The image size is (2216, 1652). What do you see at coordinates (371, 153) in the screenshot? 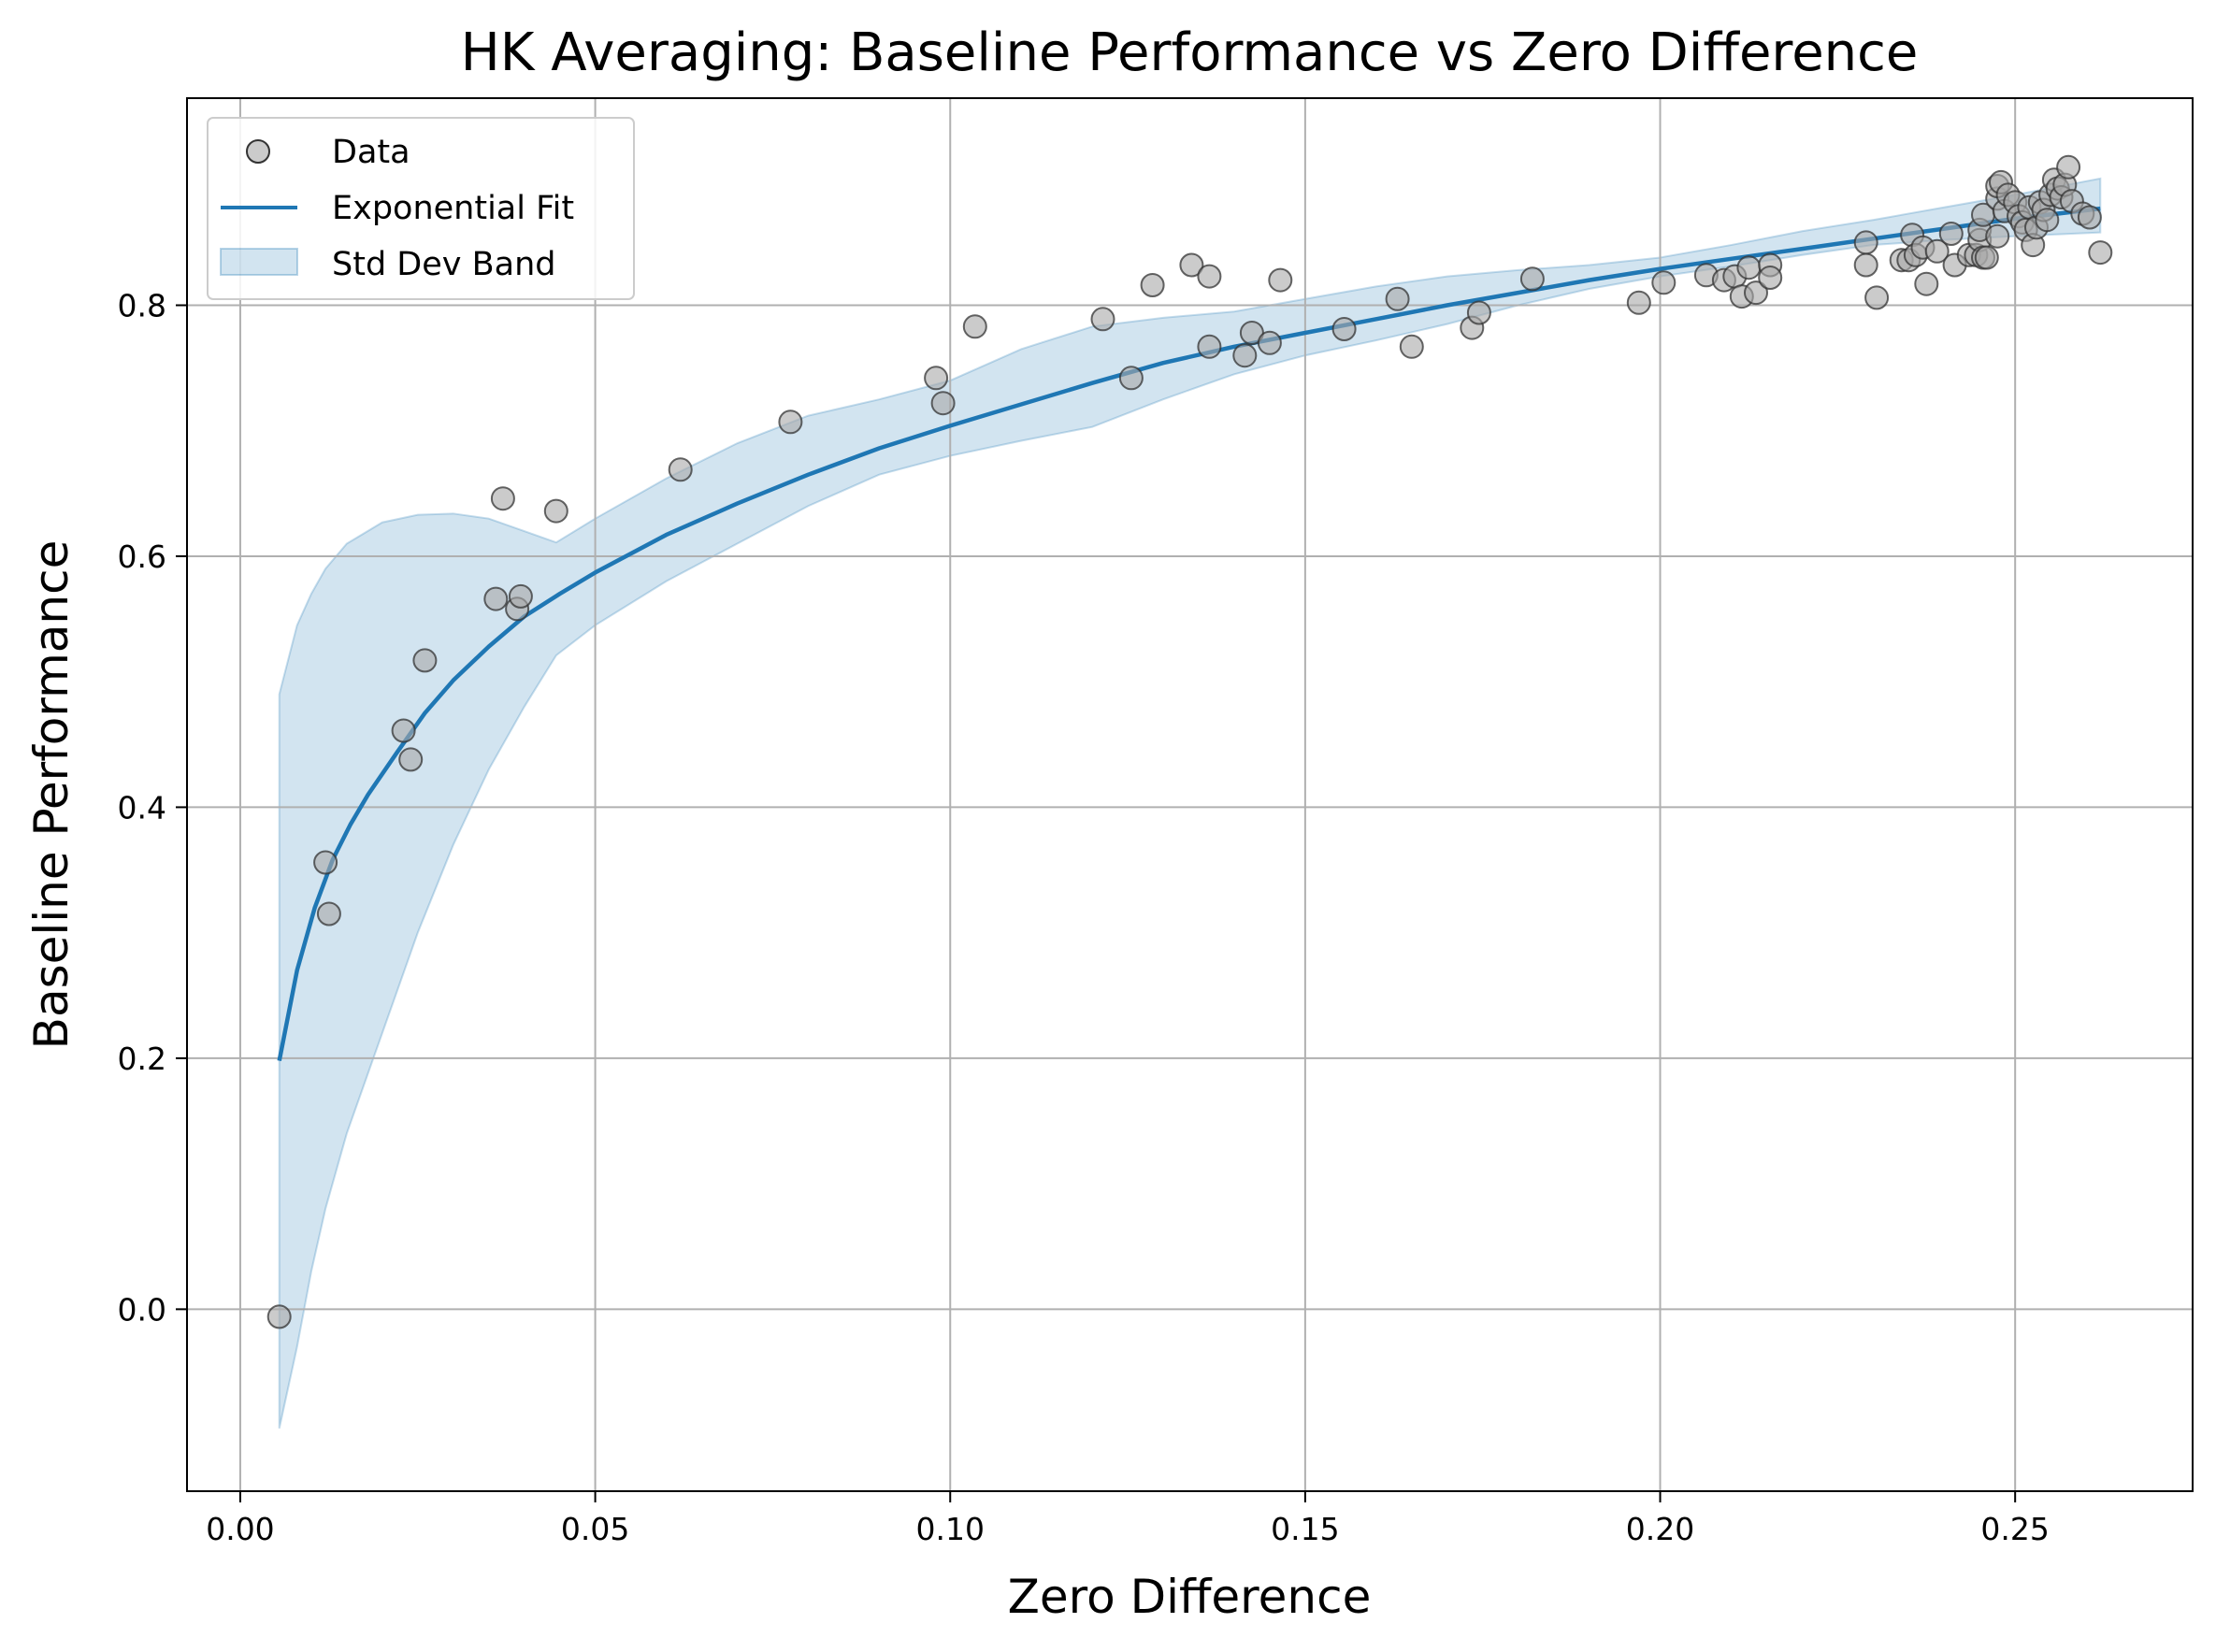
I see `legend-label-data: Data` at bounding box center [371, 153].